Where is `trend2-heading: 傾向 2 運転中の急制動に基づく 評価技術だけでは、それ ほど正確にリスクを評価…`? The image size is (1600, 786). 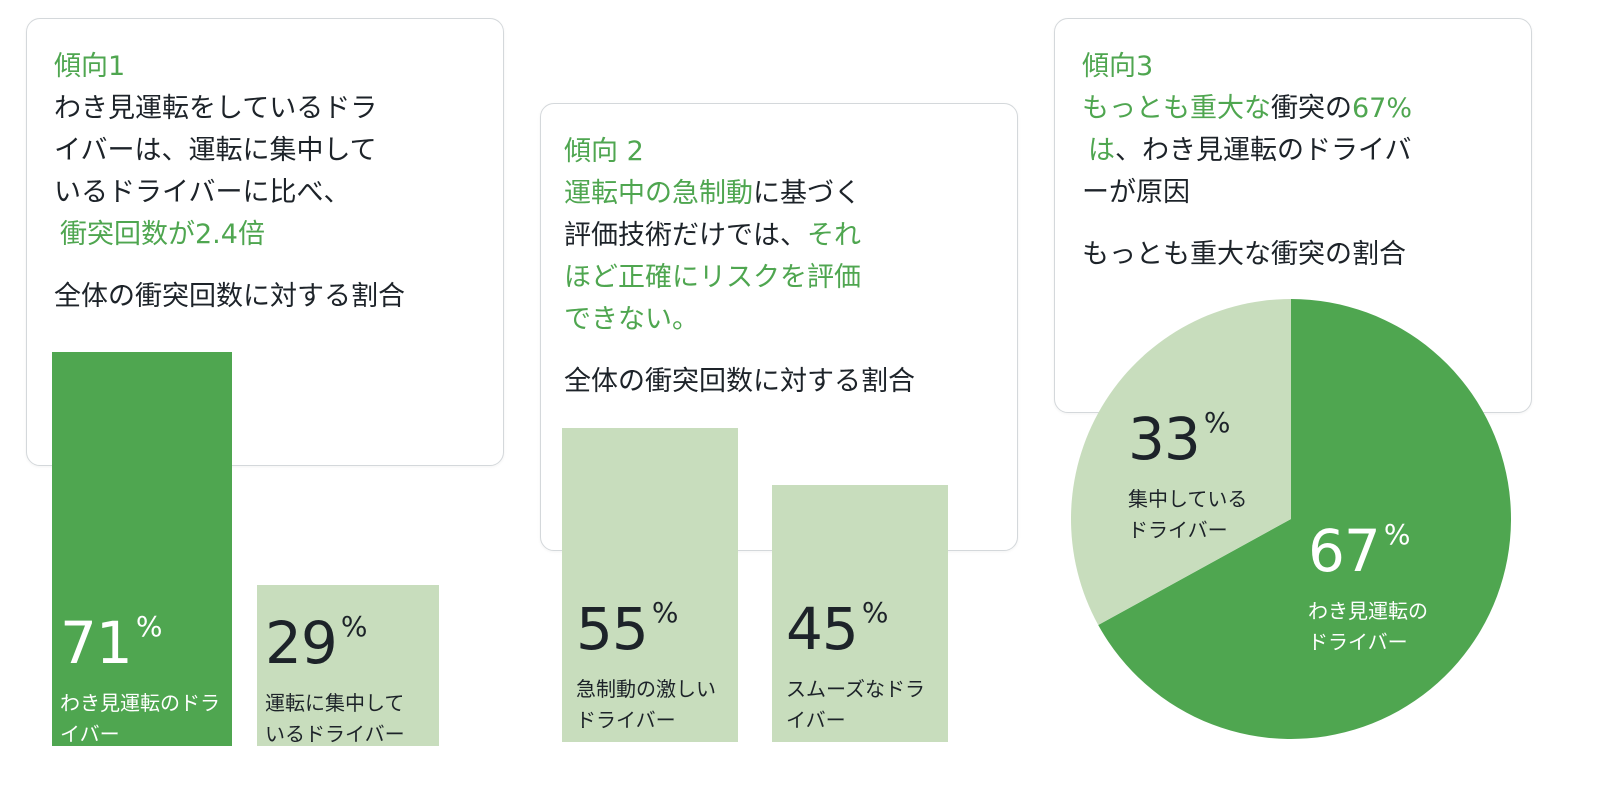
trend2-heading: 傾向 2 運転中の急制動に基づく 評価技術だけでは、それ ほど正確にリスクを評価… is located at coordinates (712, 236).